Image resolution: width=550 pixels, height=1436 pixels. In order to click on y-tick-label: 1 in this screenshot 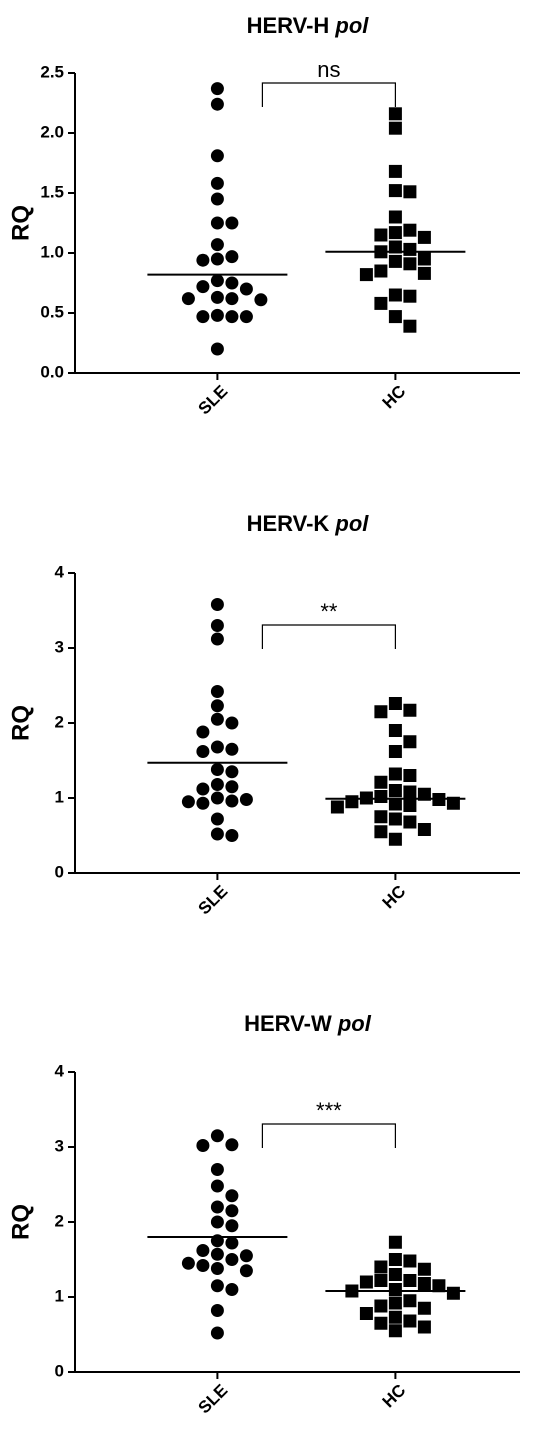, I will do `click(59, 796)`.